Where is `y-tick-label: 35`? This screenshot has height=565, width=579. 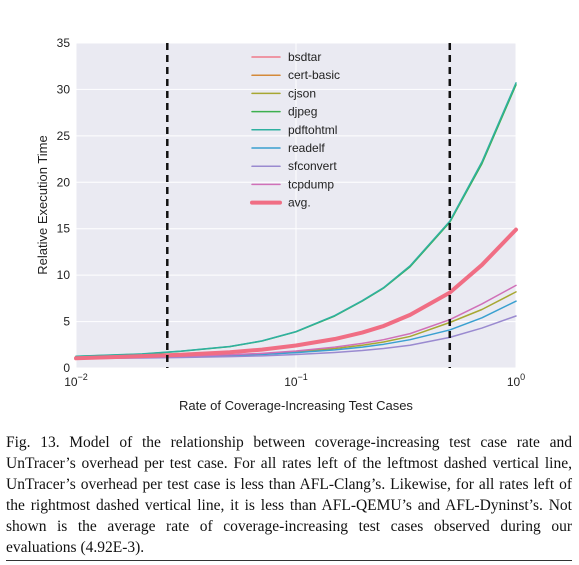 y-tick-label: 35 is located at coordinates (64, 43).